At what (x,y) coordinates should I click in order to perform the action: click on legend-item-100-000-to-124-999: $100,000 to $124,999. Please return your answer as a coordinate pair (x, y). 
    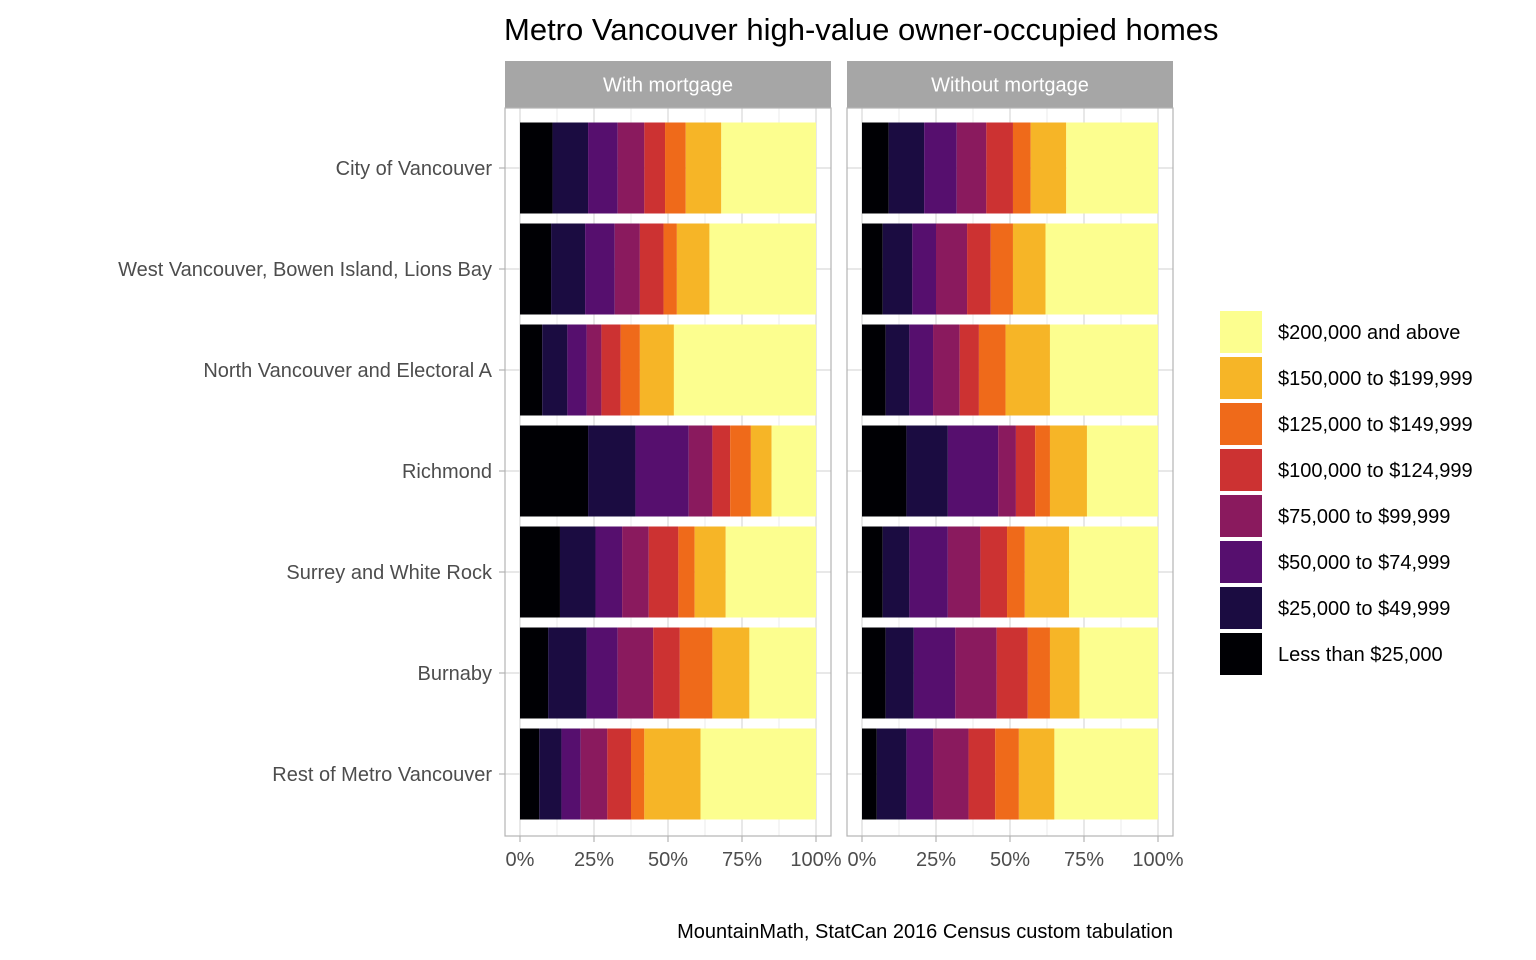
    Looking at the image, I should click on (1346, 470).